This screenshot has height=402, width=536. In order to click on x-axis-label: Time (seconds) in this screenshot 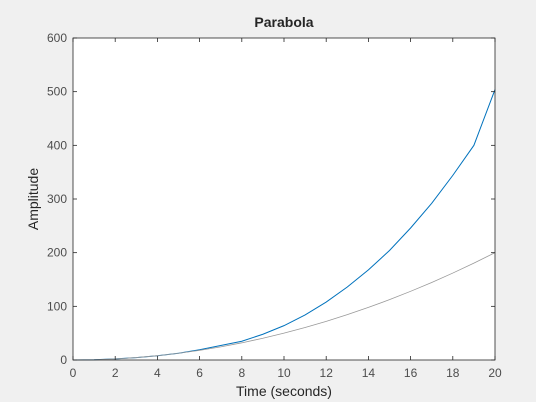, I will do `click(284, 391)`.